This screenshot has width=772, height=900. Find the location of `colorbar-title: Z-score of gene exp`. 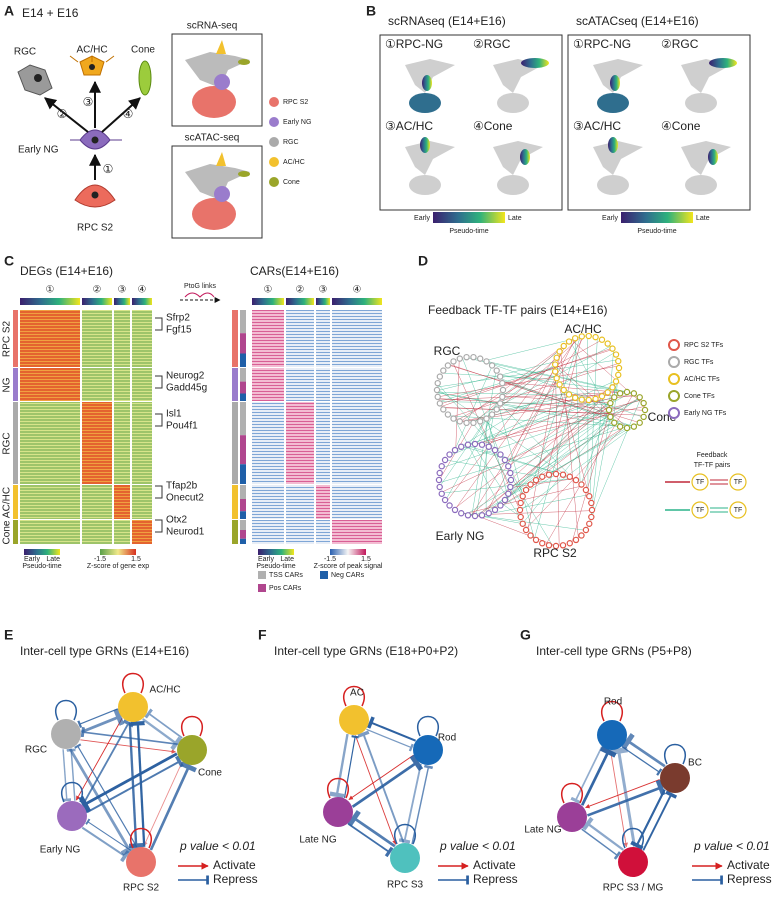

colorbar-title: Z-score of gene exp is located at coordinates (118, 566).